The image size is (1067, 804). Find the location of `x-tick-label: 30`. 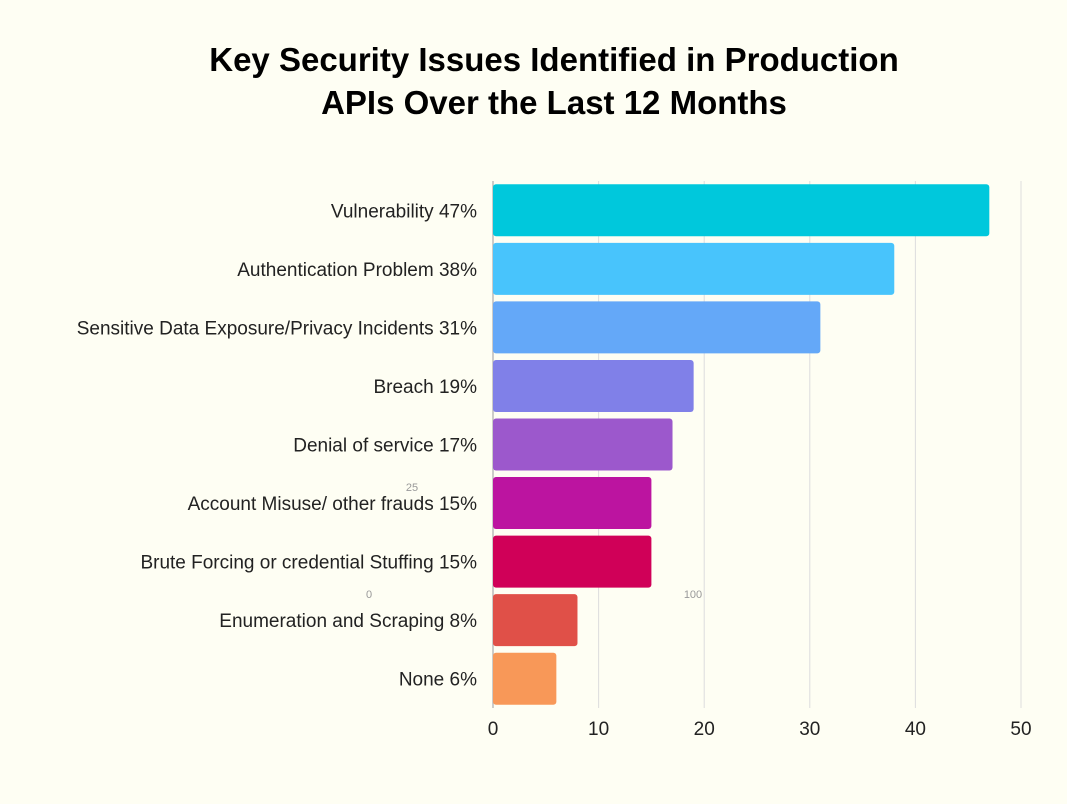

x-tick-label: 30 is located at coordinates (809, 729).